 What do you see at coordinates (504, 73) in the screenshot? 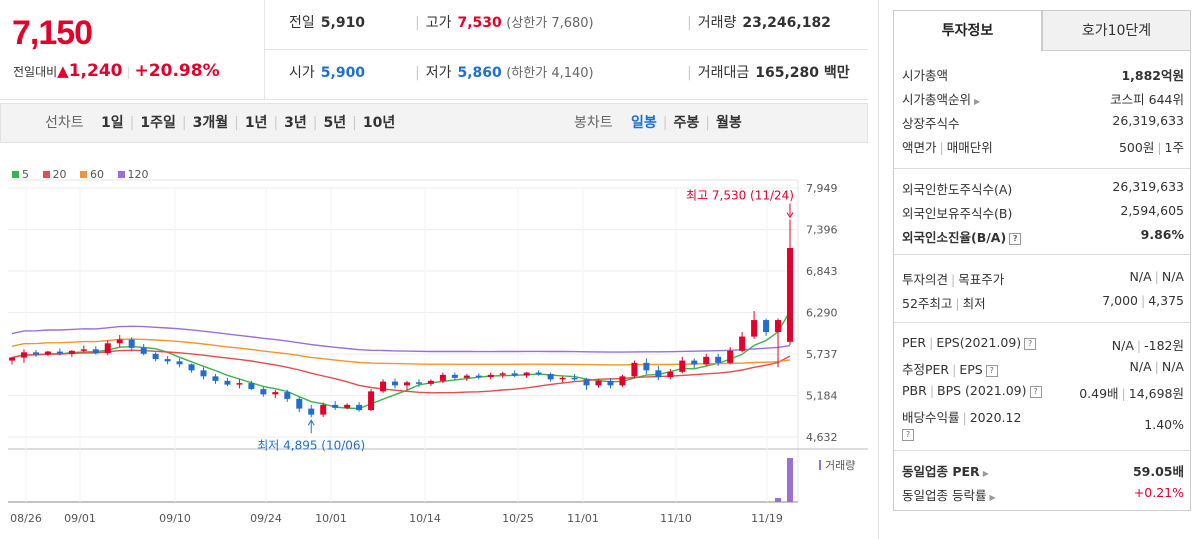
I see `low-cell: | 저가 5,860 (하한가 4,140)` at bounding box center [504, 73].